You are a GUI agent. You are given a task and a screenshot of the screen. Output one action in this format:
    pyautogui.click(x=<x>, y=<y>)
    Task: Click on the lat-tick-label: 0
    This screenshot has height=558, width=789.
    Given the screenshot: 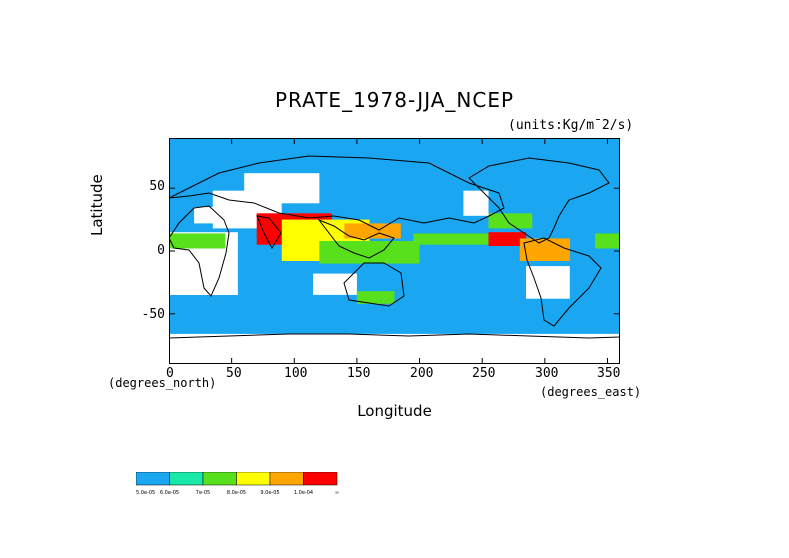 What is the action you would take?
    pyautogui.click(x=161, y=250)
    